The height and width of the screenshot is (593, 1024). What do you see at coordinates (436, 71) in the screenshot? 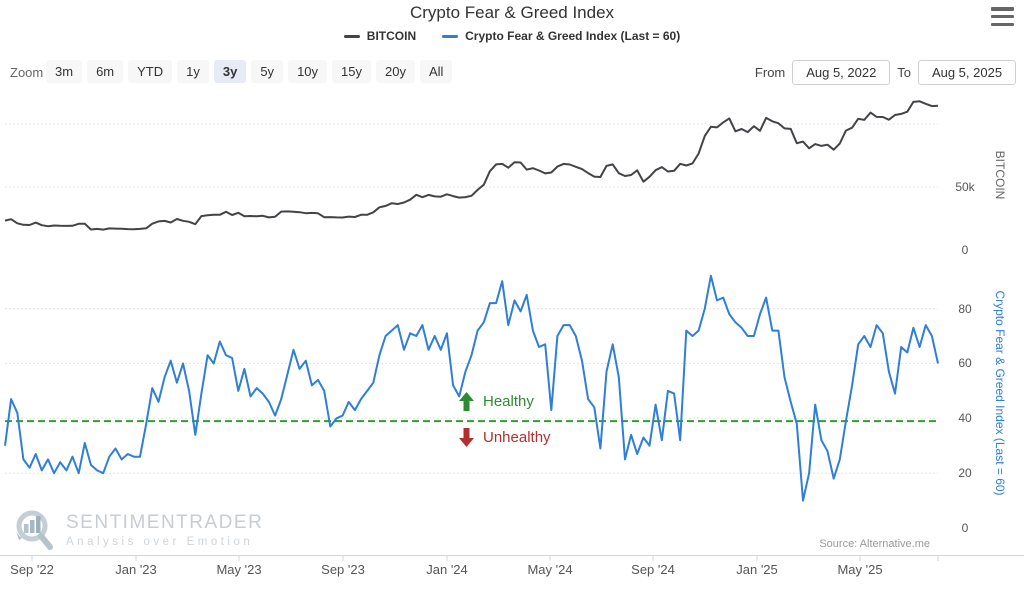
I see `range-button-all: All` at bounding box center [436, 71].